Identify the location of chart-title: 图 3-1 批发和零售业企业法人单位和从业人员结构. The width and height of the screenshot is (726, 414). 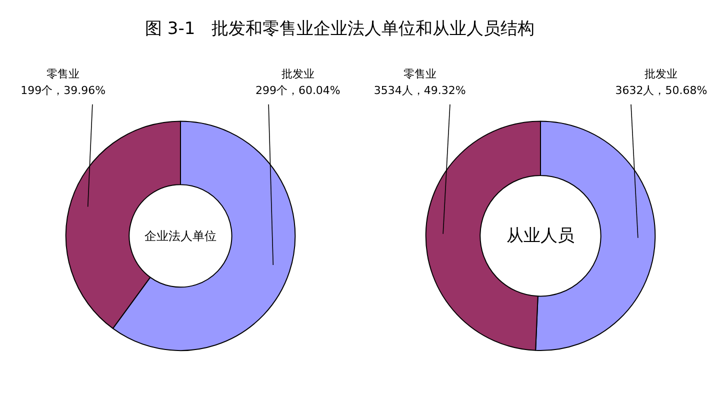
(339, 29).